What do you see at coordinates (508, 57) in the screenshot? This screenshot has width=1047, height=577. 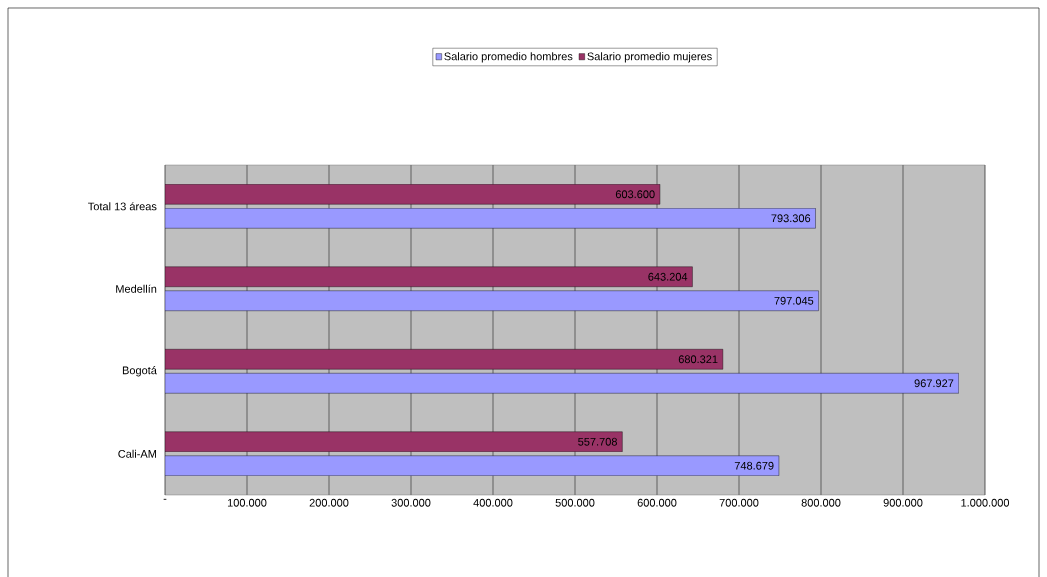 I see `legend-label: Salario promedio hombres` at bounding box center [508, 57].